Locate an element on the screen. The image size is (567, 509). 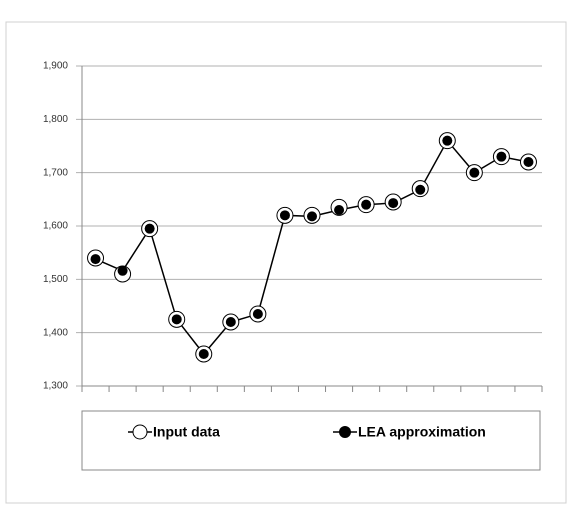
y-tick-label: 1,900 is located at coordinates (55, 66).